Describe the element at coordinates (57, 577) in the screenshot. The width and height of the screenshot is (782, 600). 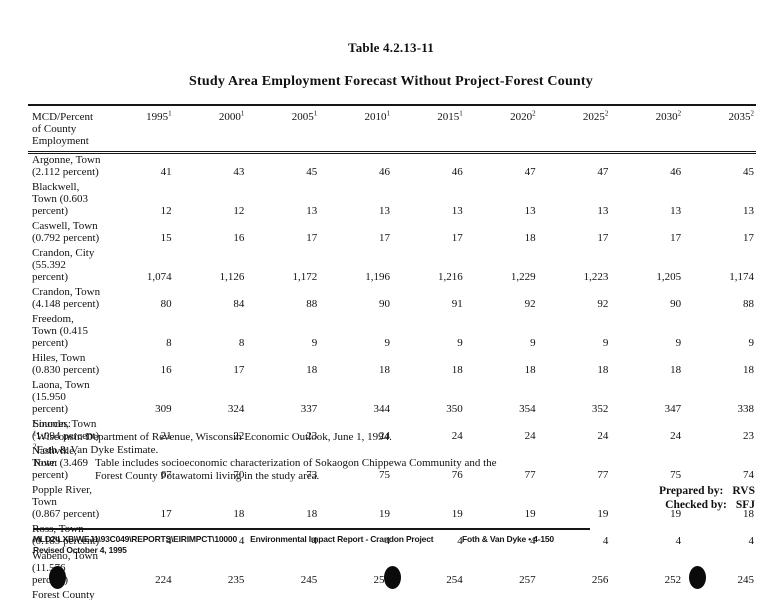
I see `binder-hole-left` at that location.